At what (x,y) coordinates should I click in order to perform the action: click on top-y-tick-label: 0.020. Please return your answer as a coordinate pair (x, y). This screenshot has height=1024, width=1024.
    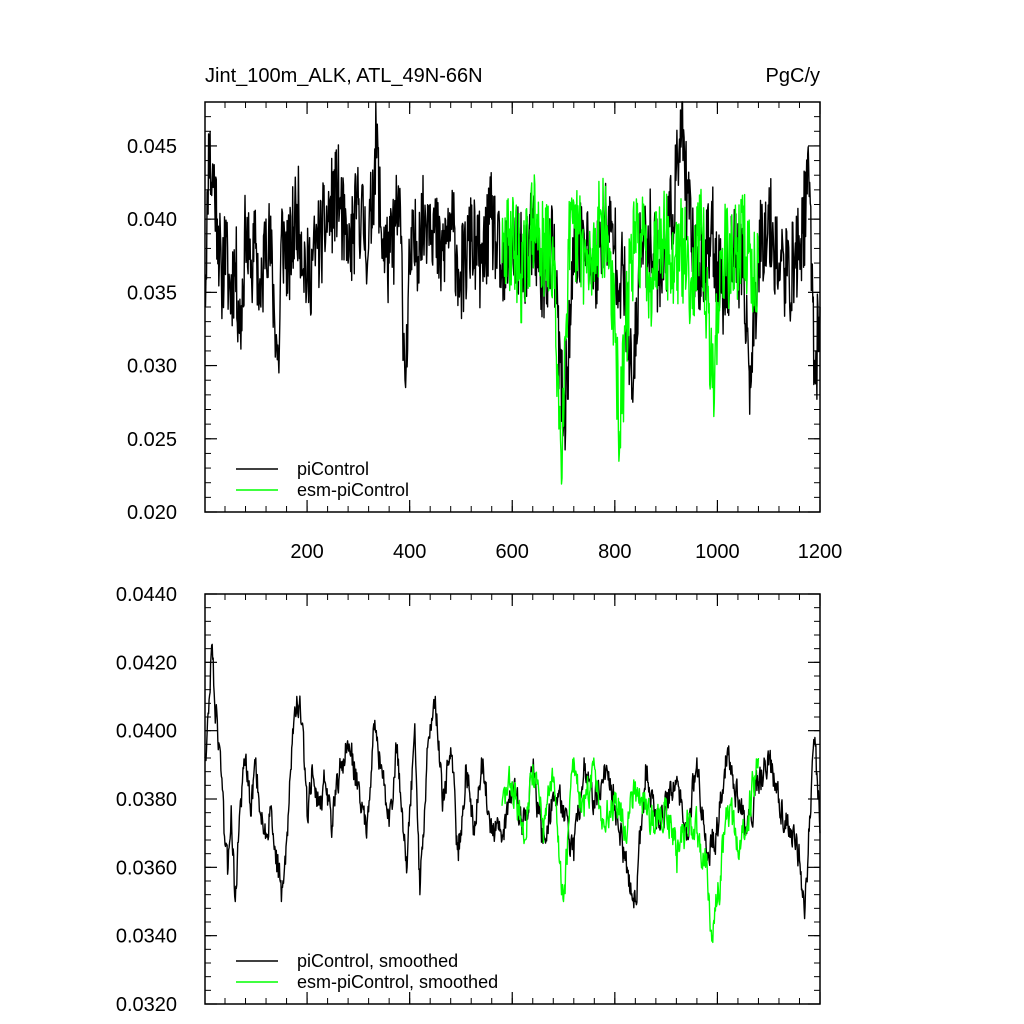
    Looking at the image, I should click on (152, 513).